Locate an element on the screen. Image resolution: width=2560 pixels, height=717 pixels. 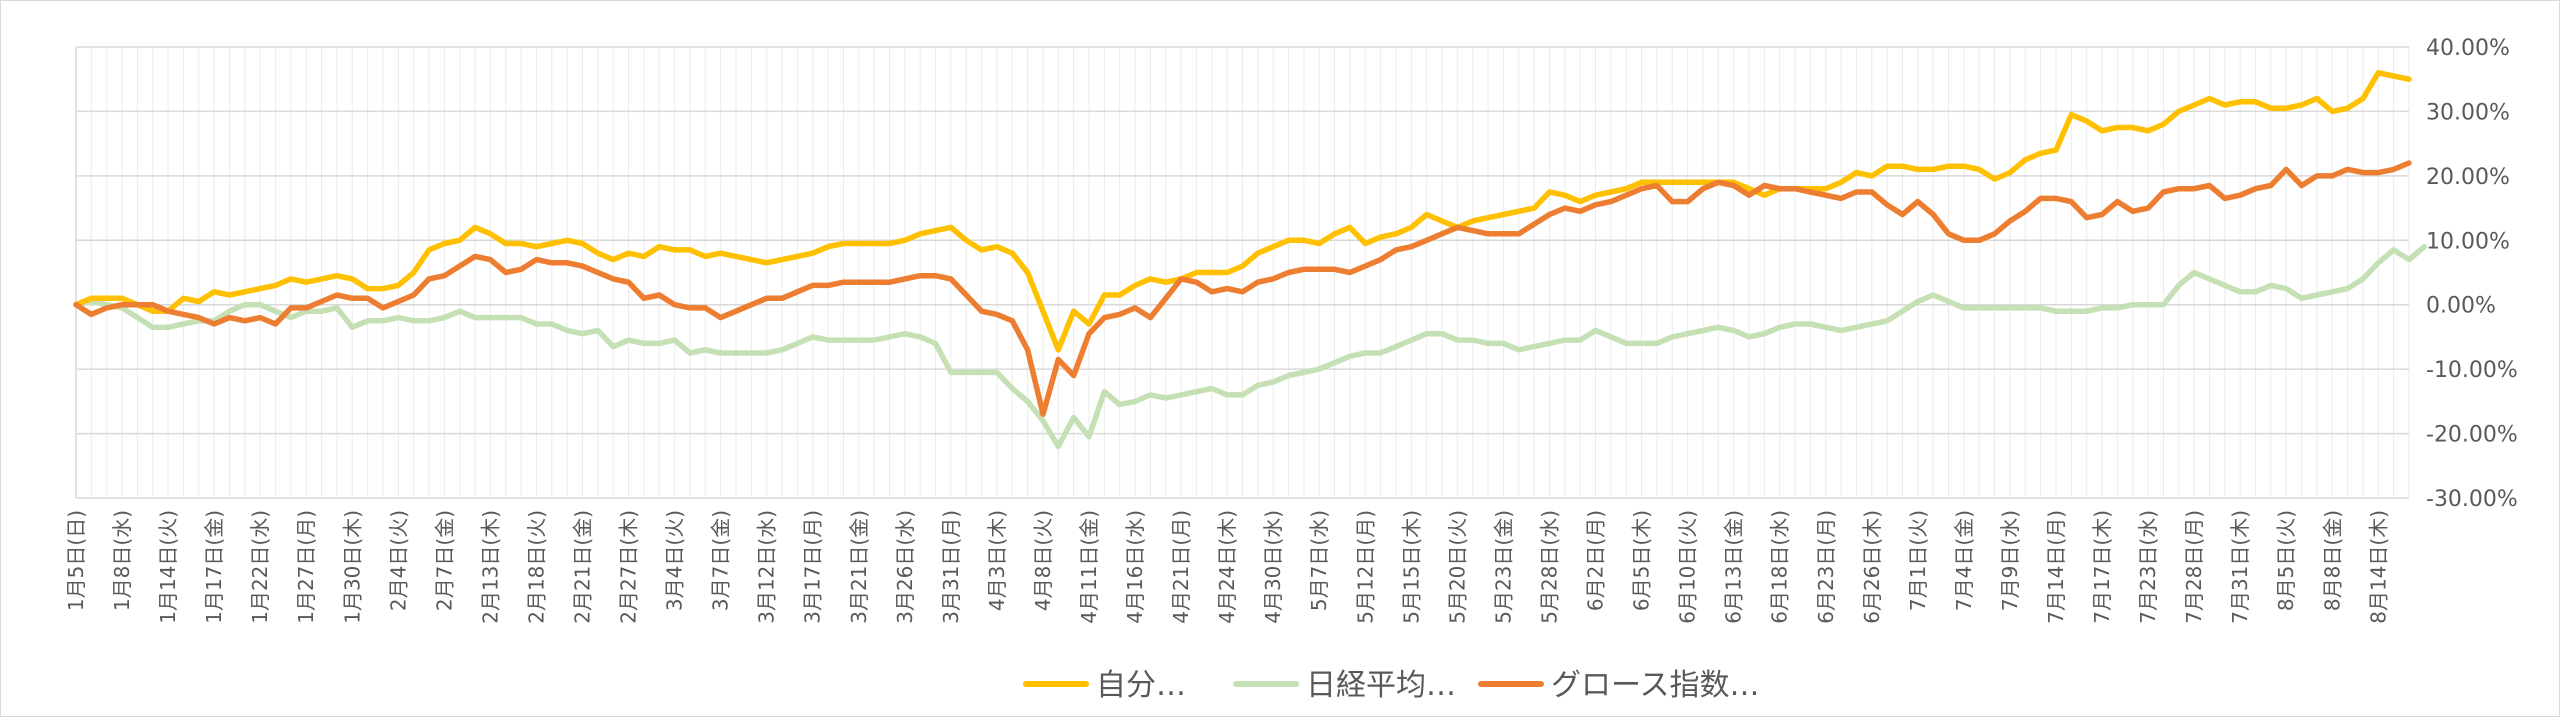
x-tick-label: 1月8日(水) is located at coordinates (122, 560).